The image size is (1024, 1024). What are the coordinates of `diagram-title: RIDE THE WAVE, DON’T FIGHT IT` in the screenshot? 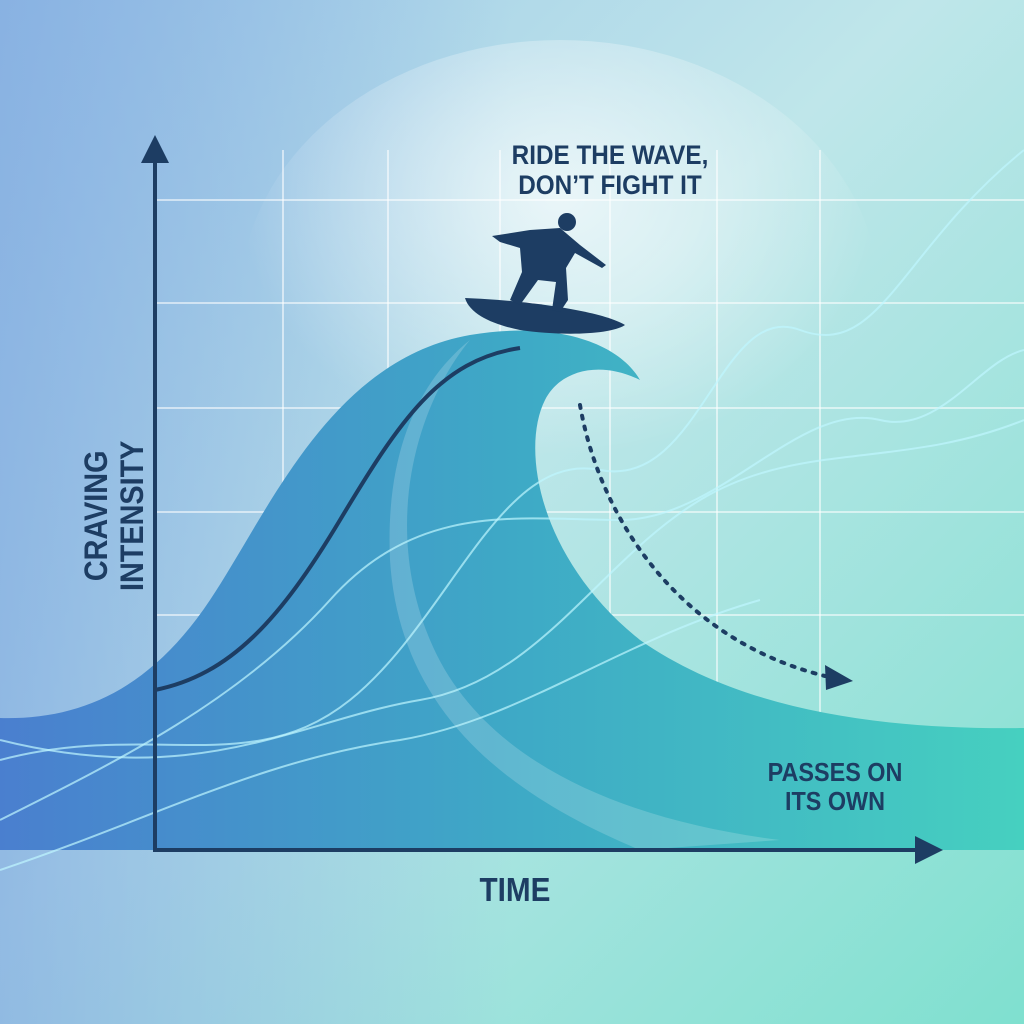 It's located at (610, 170).